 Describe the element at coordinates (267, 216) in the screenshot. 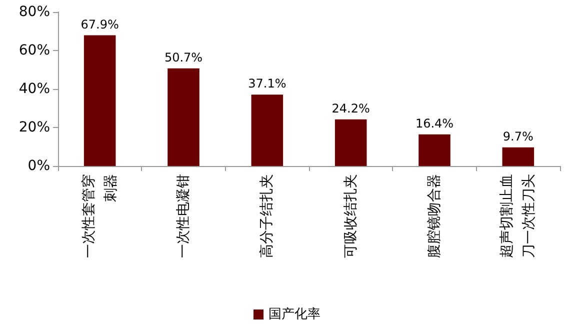

I see `x-tick-label: 高分子结扎夹` at that location.